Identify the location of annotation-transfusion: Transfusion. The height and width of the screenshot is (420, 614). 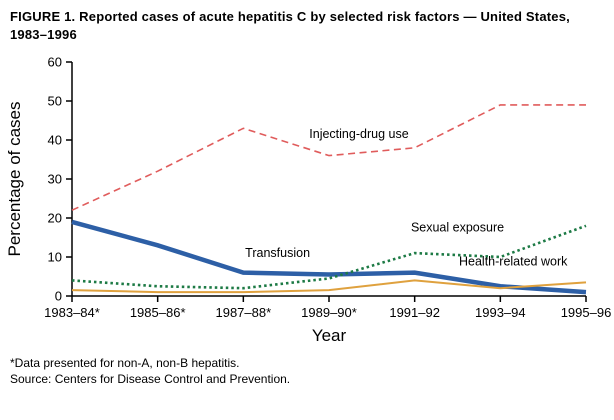
(277, 253).